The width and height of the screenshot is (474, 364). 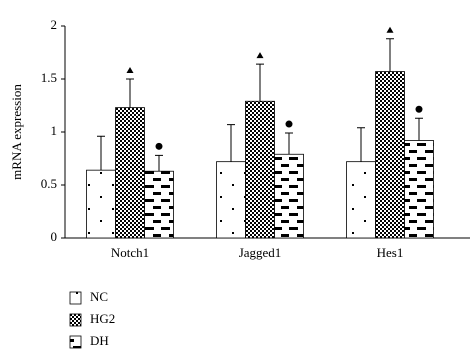 I want to click on y-tick-label: 0.5, so click(x=49, y=183).